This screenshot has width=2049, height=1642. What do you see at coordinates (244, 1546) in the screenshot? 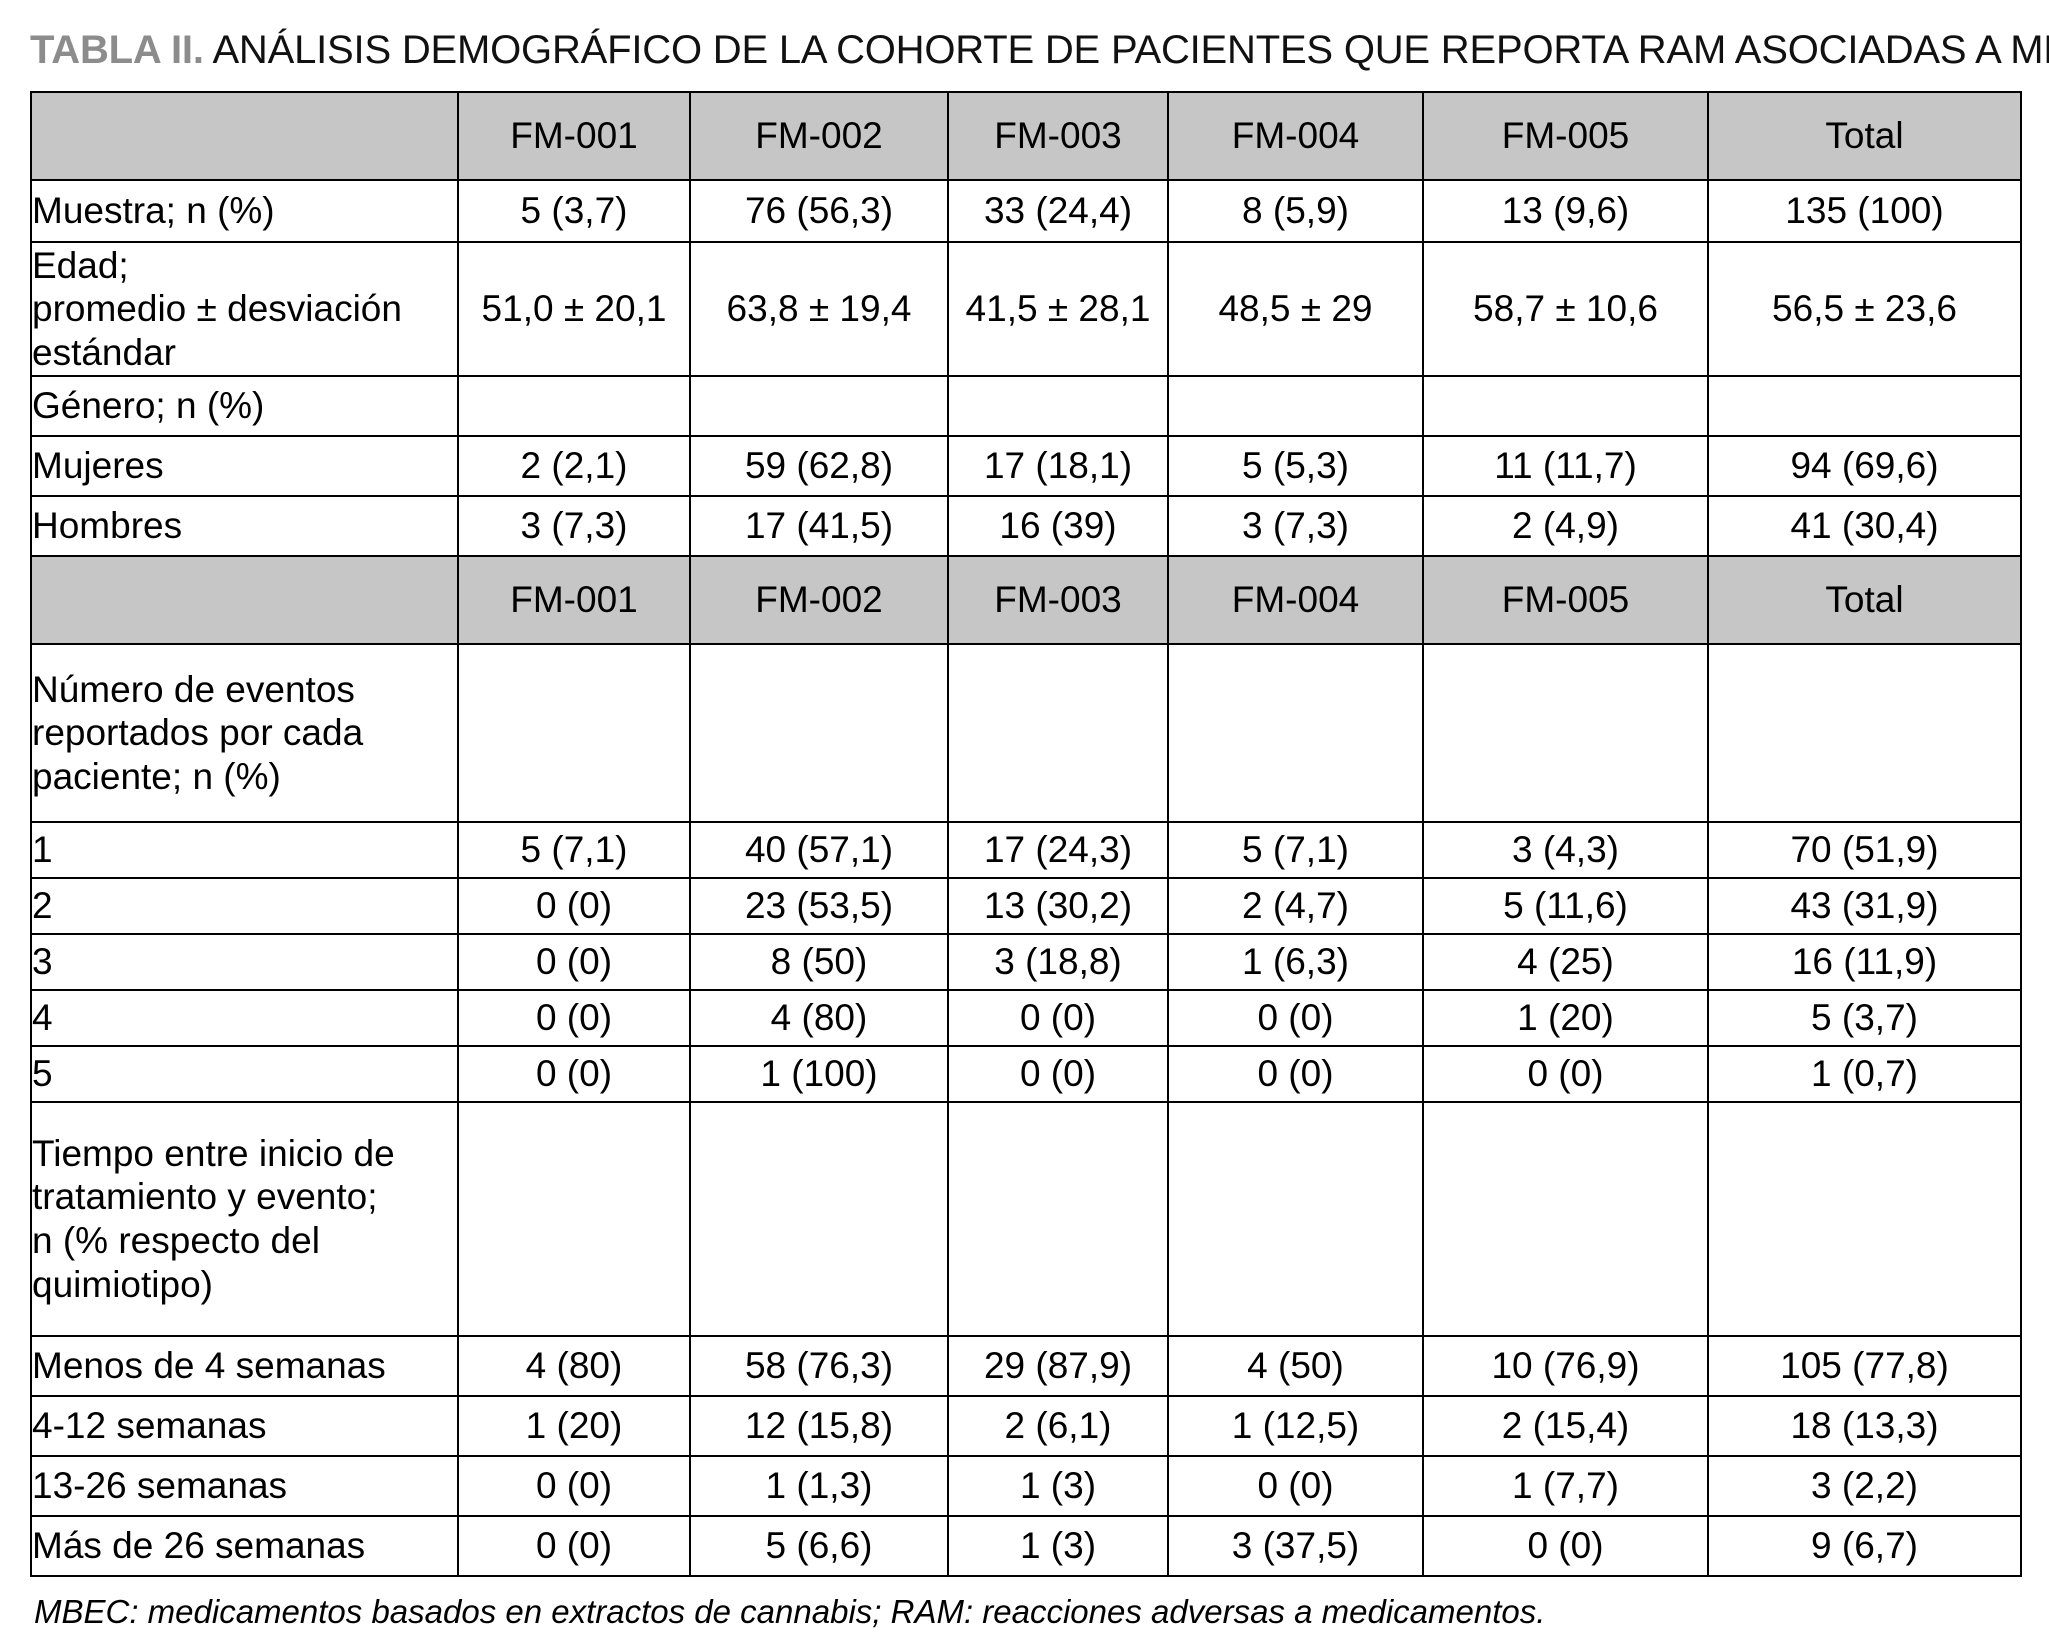
I see `row-label: Más de 26 semanas` at bounding box center [244, 1546].